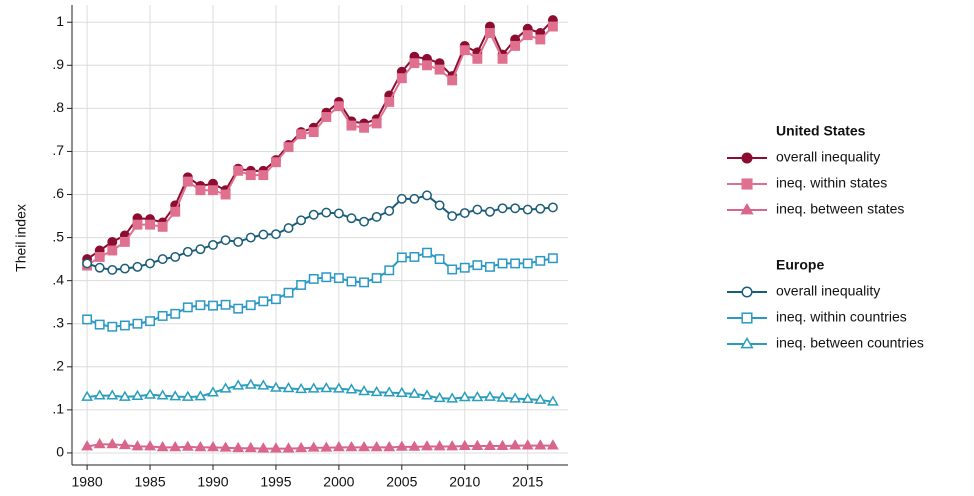  I want to click on y-axis-label: Theil index, so click(21, 238).